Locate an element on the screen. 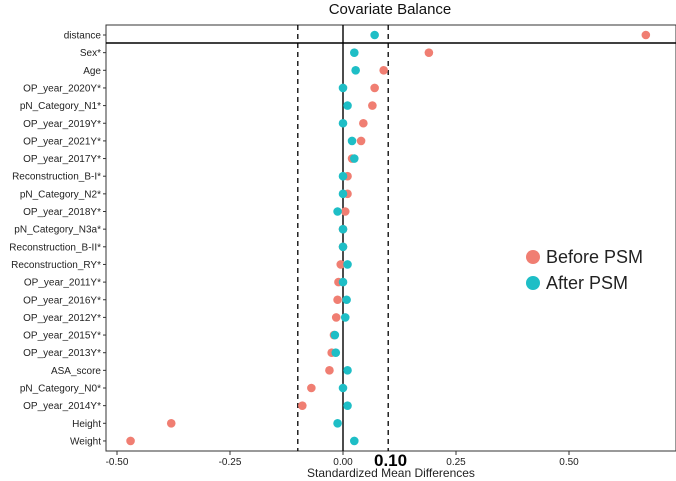  x-tick-label: 0.50 is located at coordinates (569, 462).